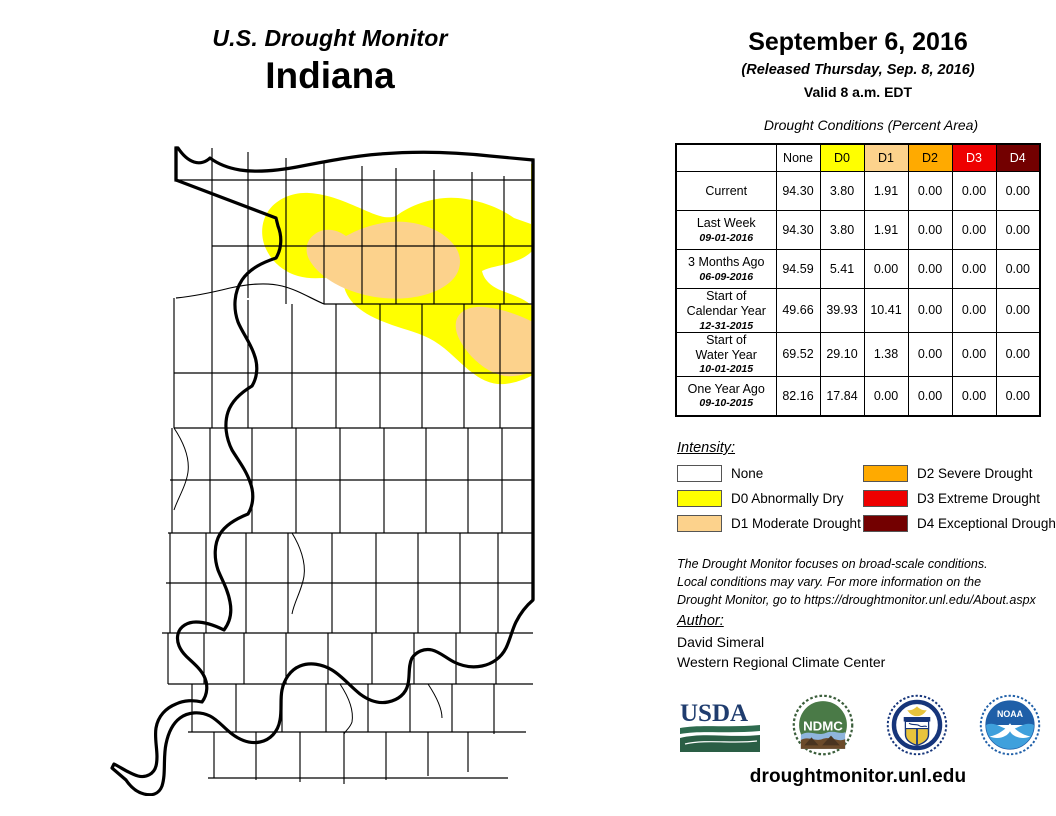 This screenshot has height=816, width=1056. I want to click on legend-label: D4 Exceptional Drought, so click(986, 523).